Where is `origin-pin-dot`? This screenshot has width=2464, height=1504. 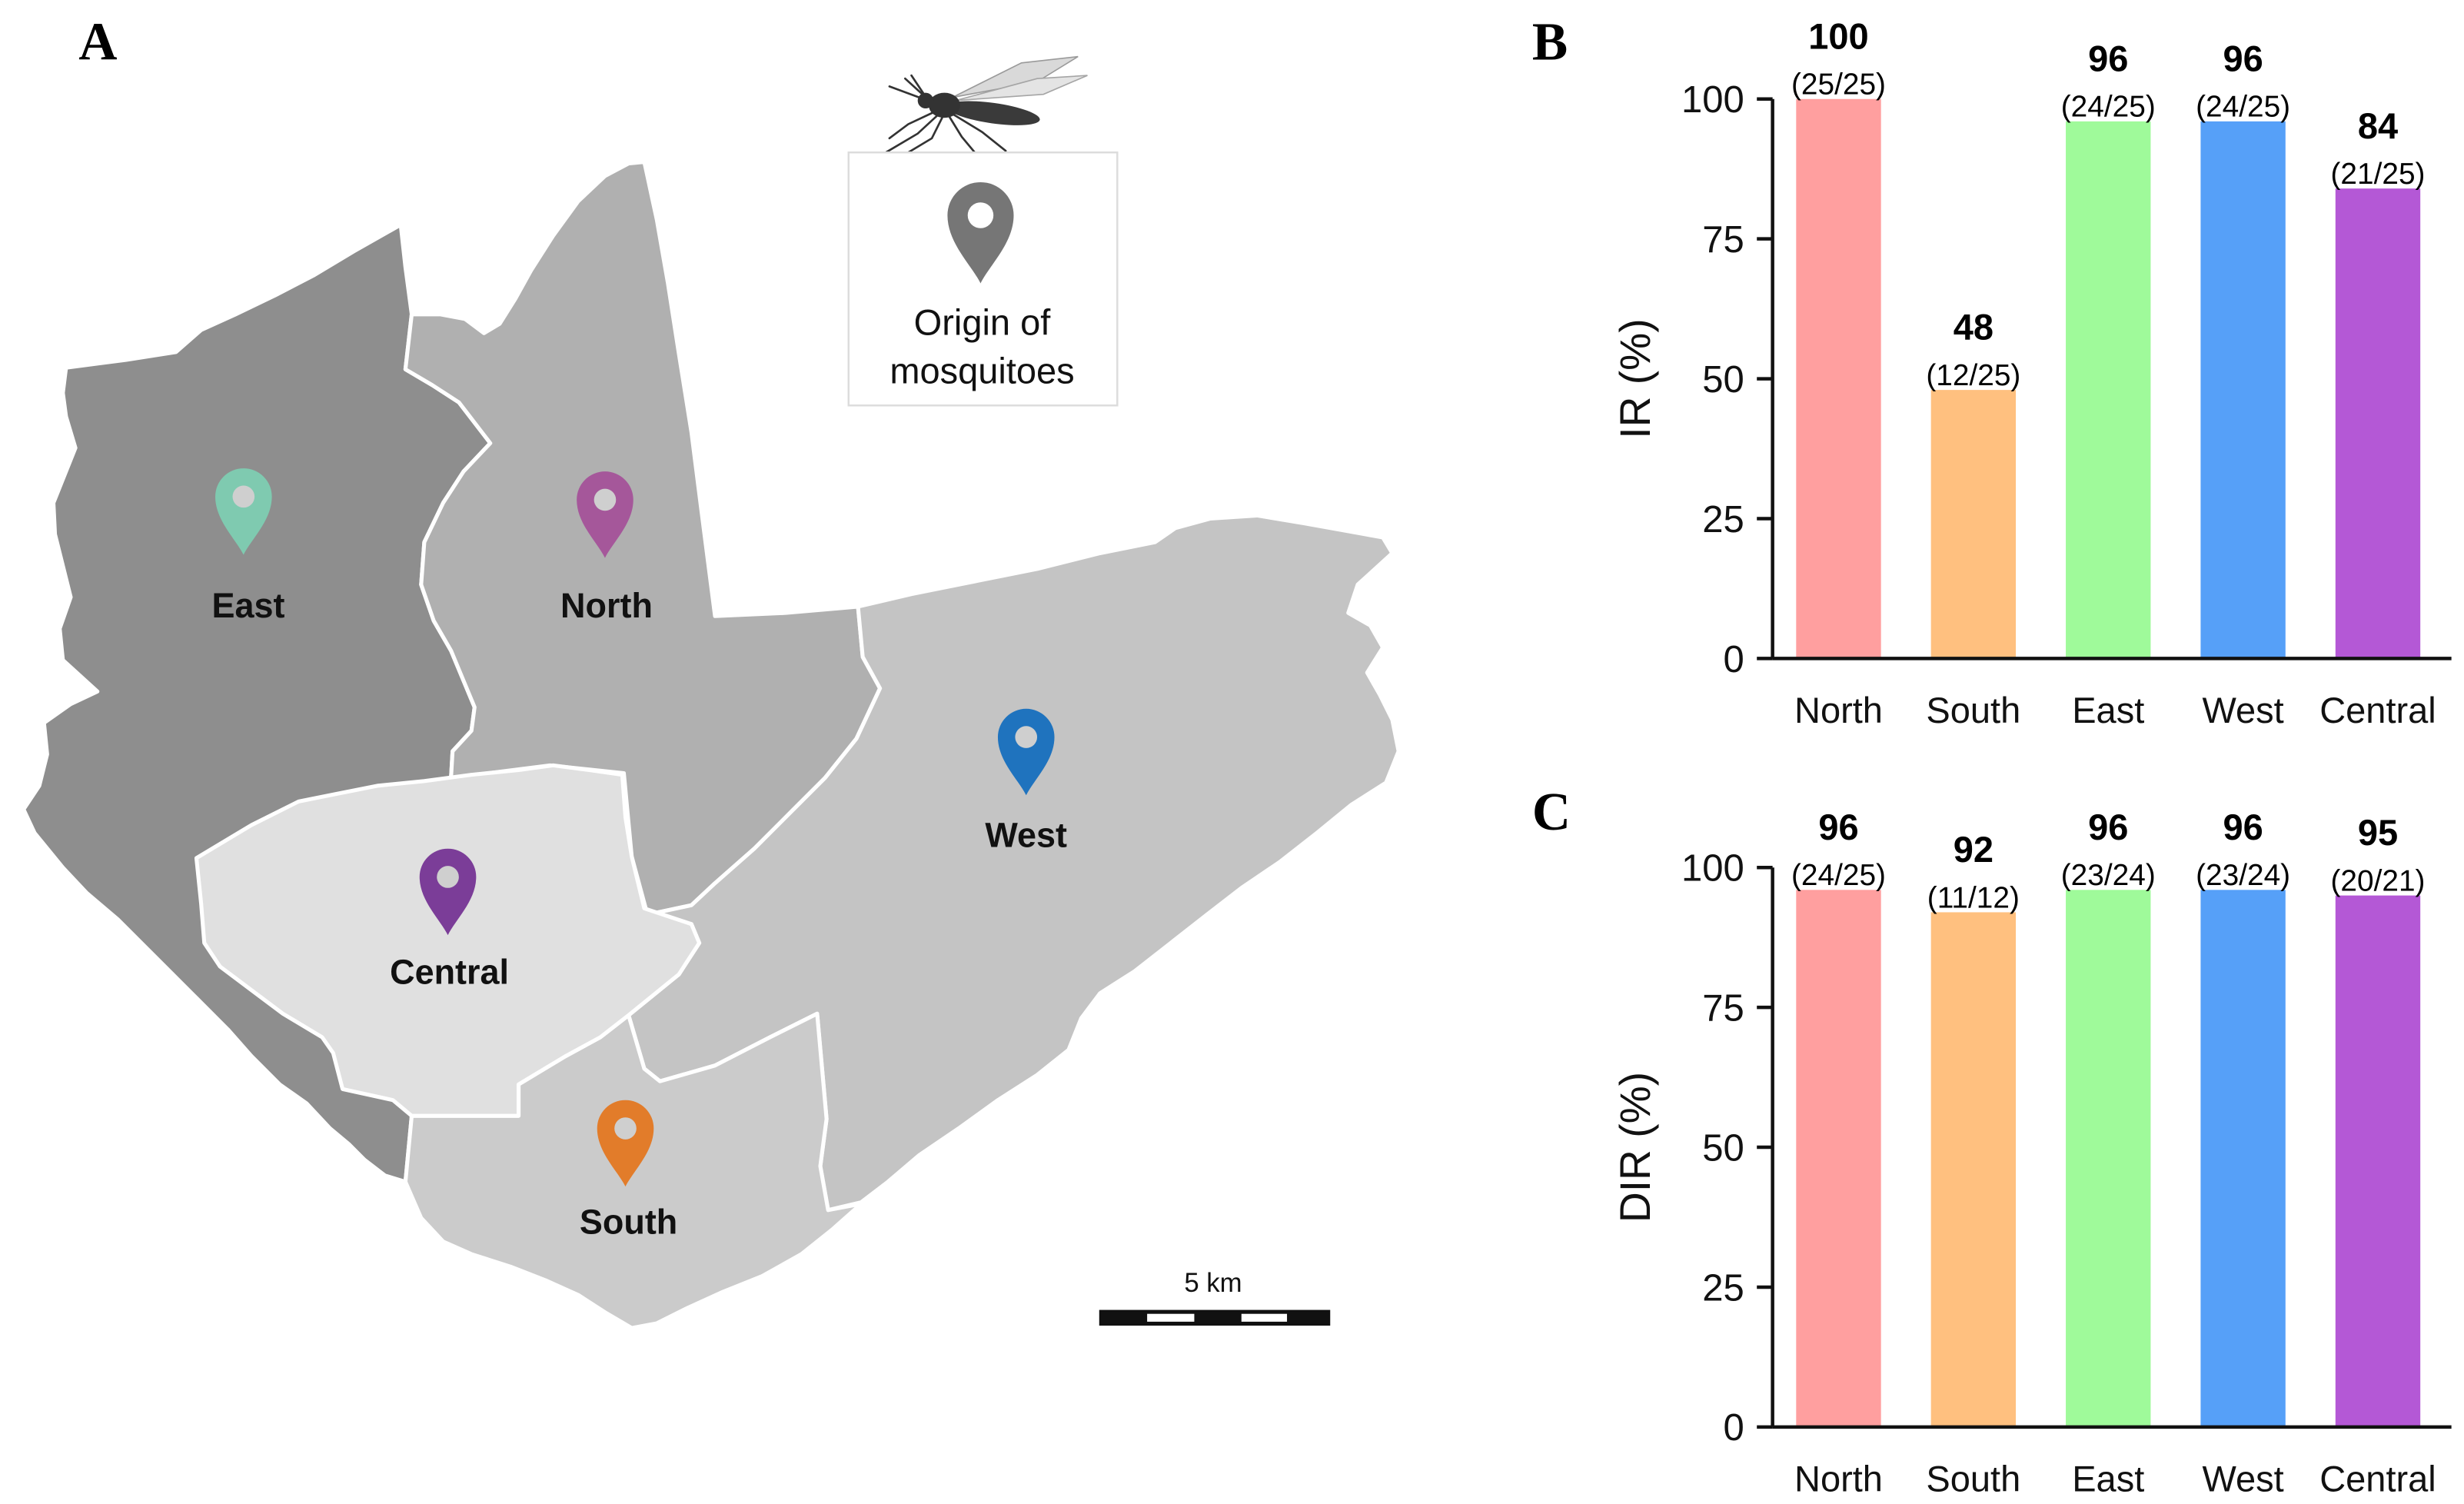 origin-pin-dot is located at coordinates (980, 215).